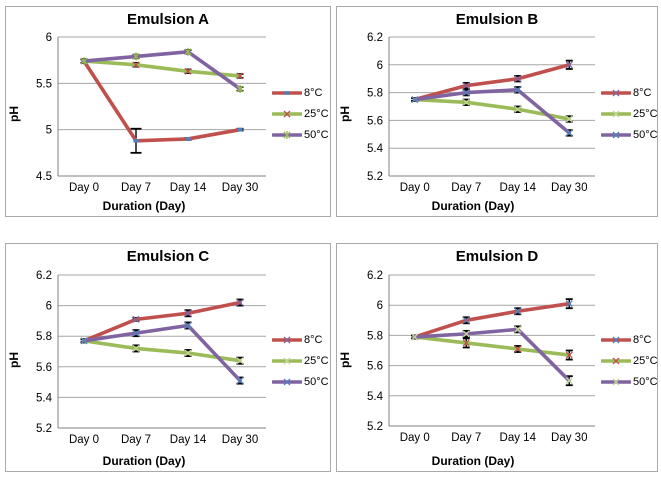 The height and width of the screenshot is (477, 661). I want to click on chart-title: Emulsion D, so click(497, 256).